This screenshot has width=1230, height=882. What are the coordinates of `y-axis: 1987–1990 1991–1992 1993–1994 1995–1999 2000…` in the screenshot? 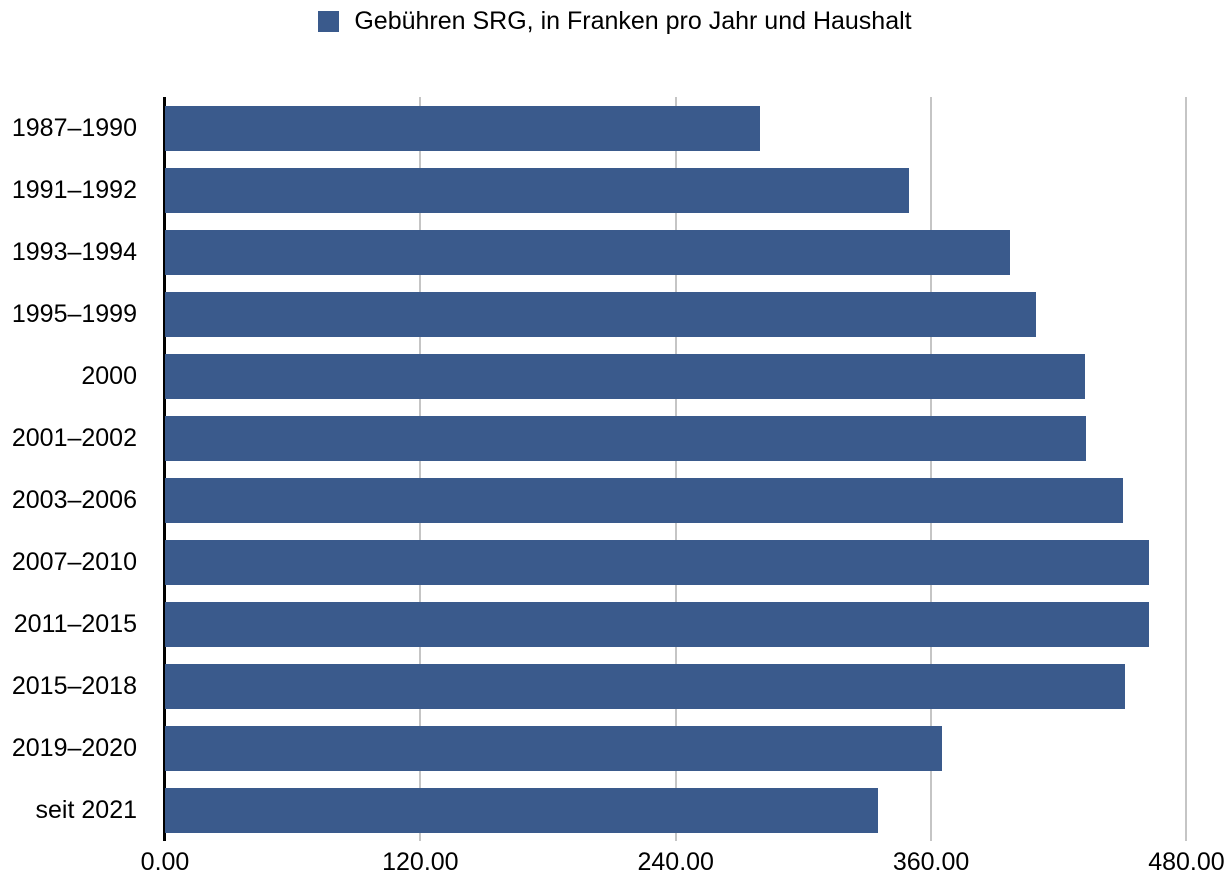 It's located at (68, 469).